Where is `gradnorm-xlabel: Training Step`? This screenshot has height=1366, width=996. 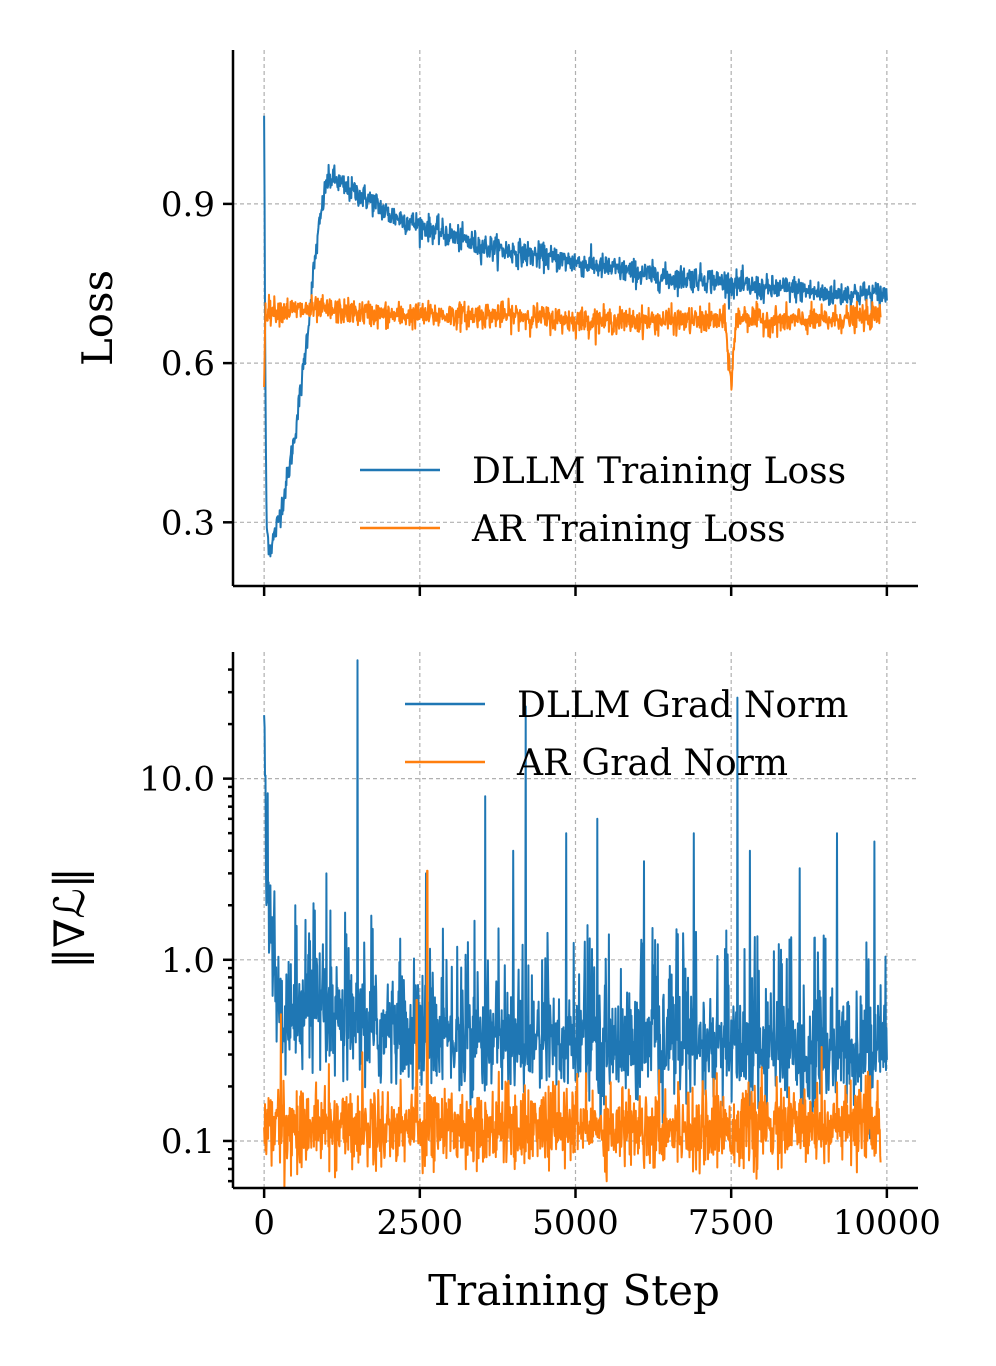 gradnorm-xlabel: Training Step is located at coordinates (574, 1290).